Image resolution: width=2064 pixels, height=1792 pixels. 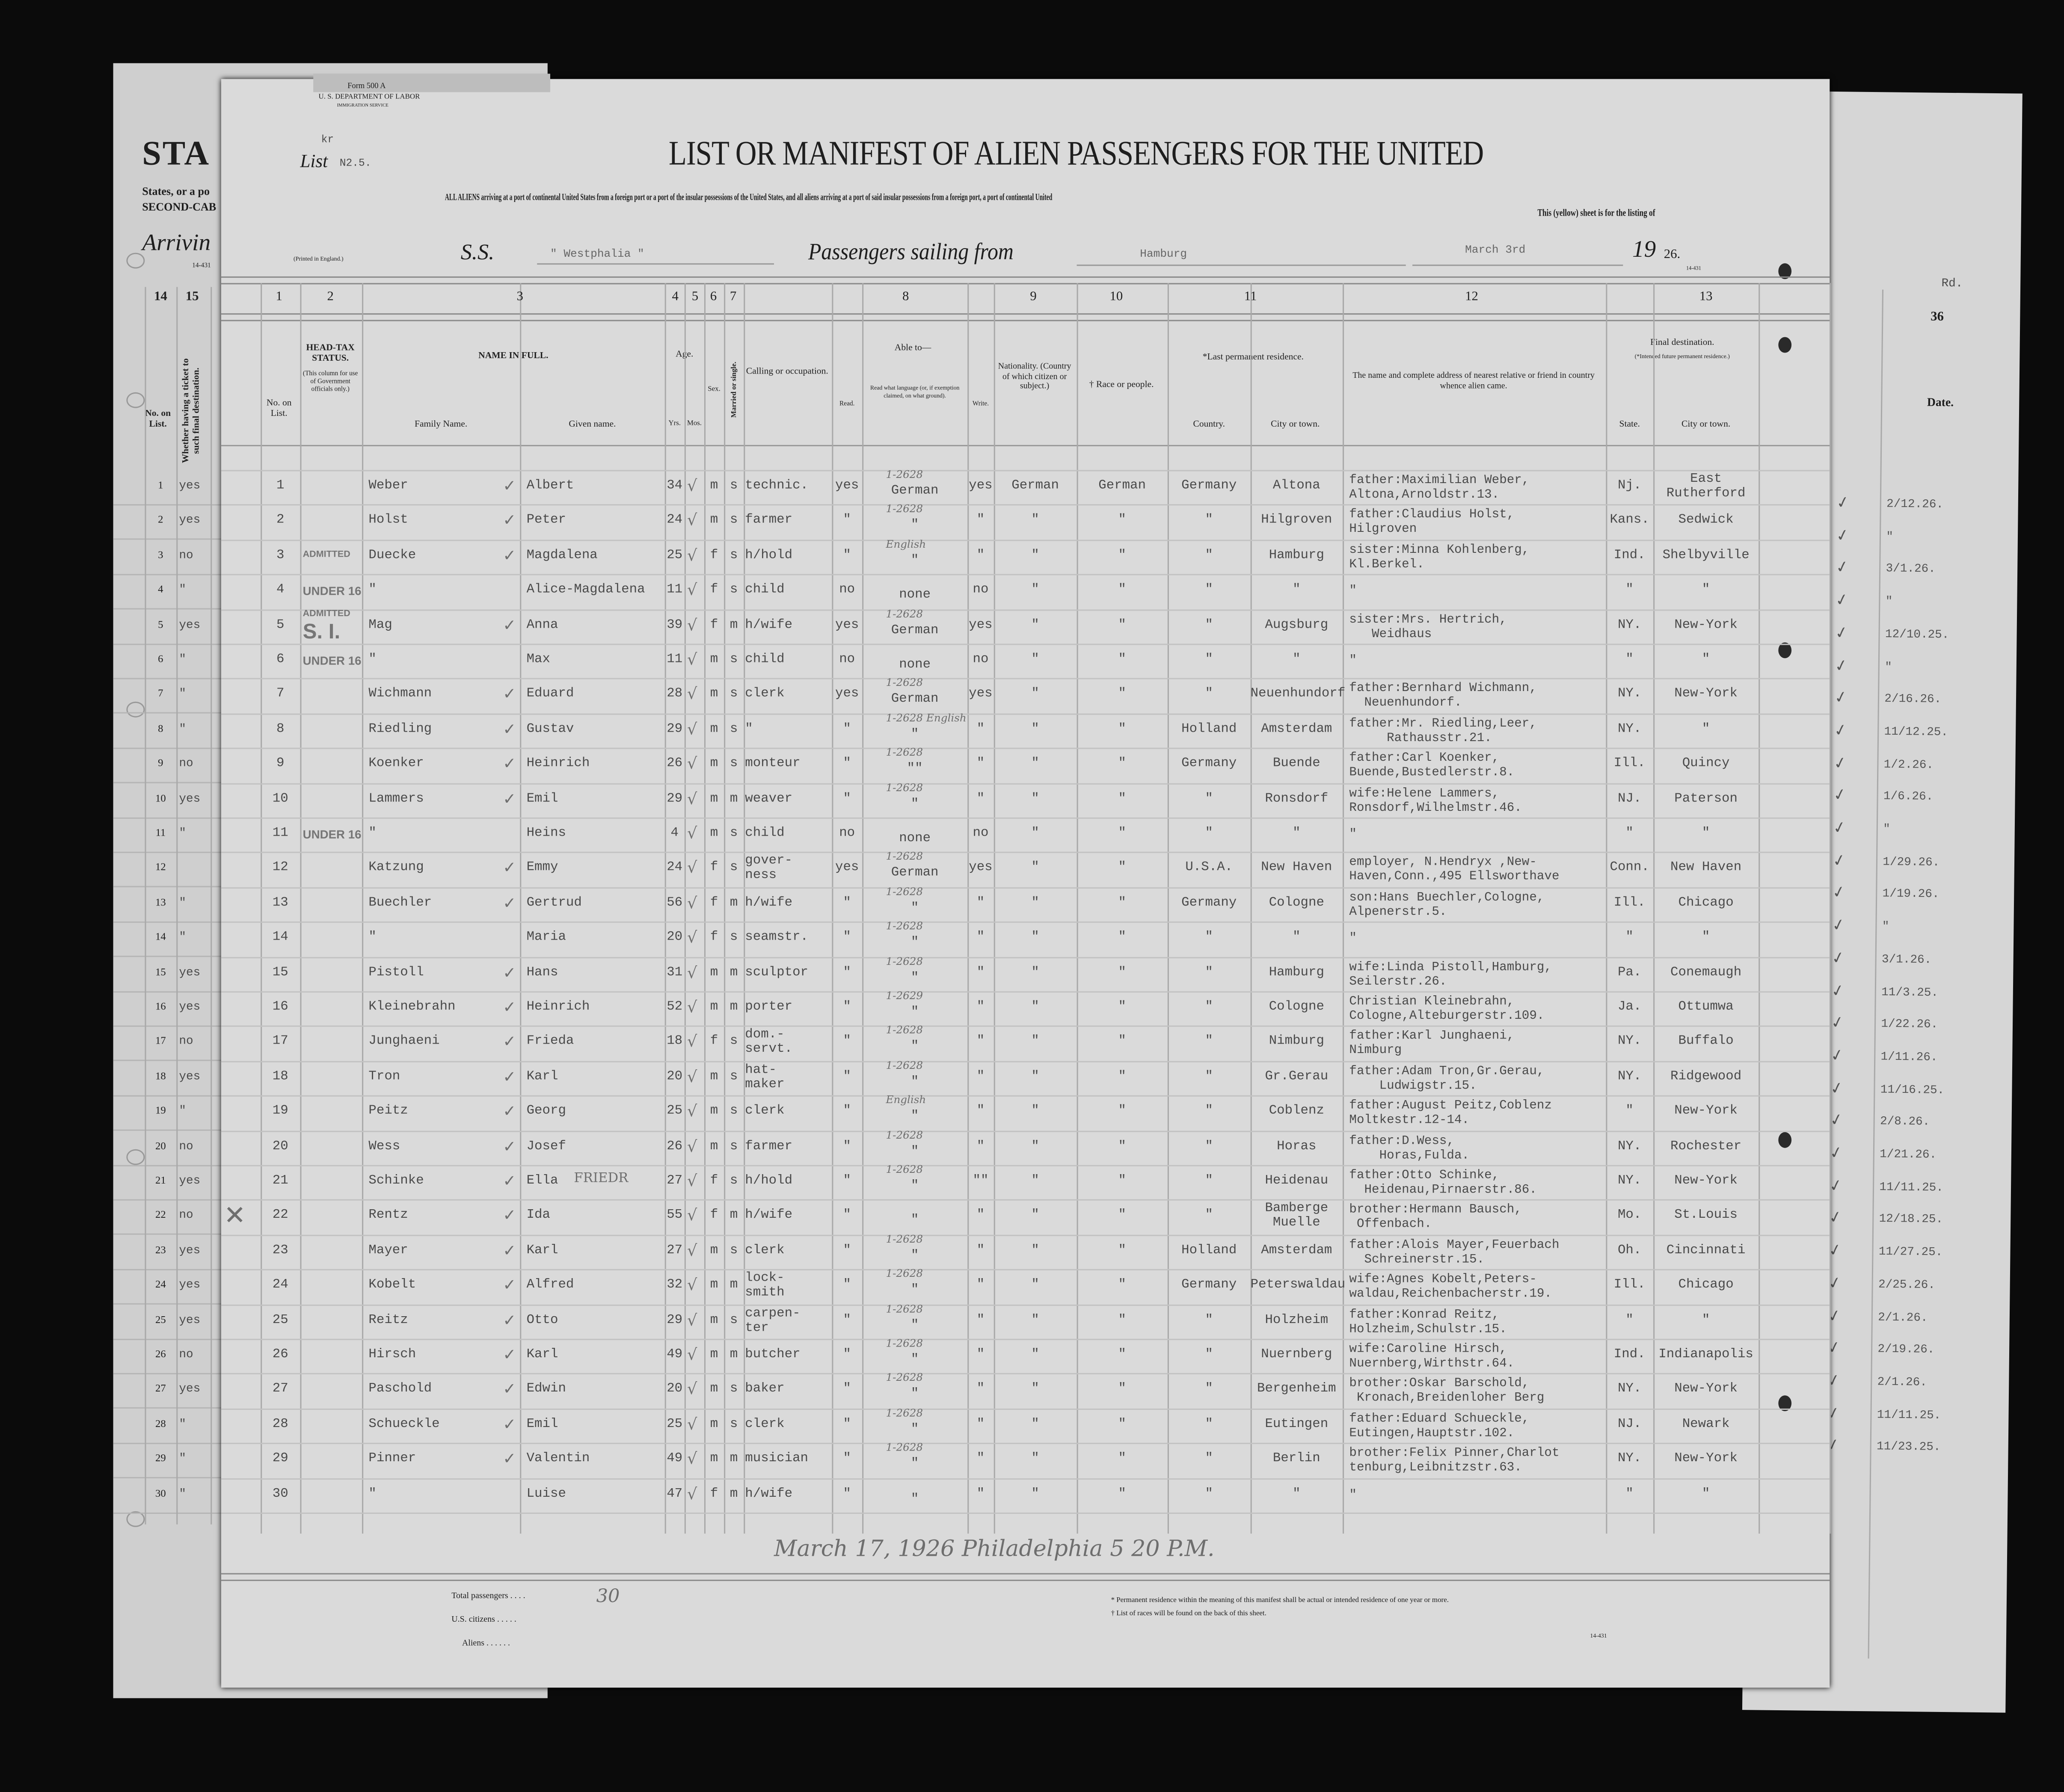 I want to click on ticket-value: ", so click(x=183, y=694).